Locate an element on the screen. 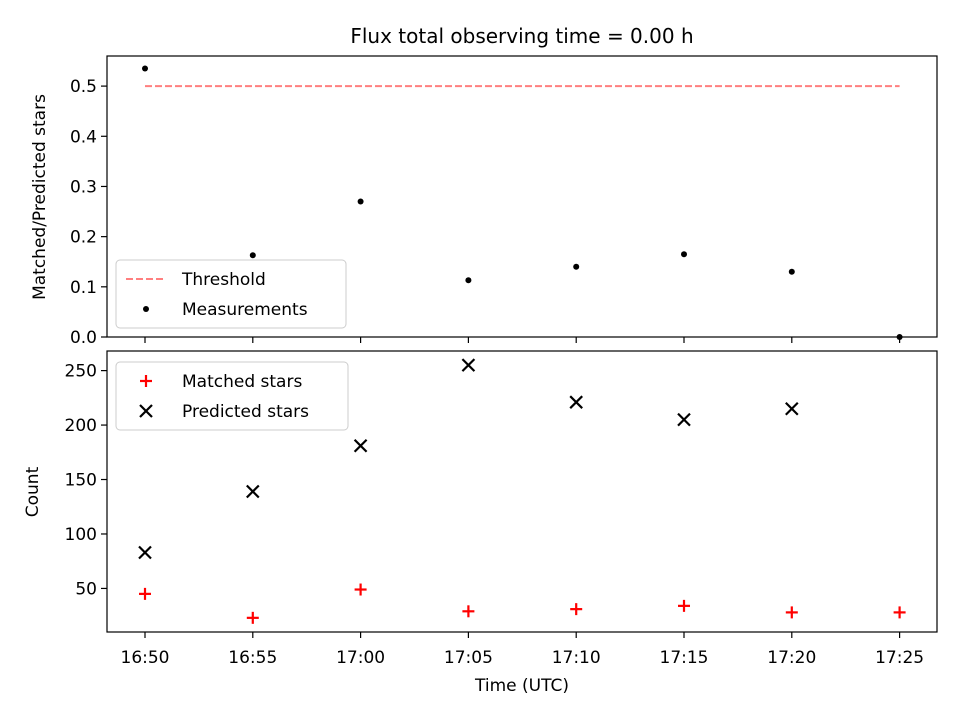  legend-measurements-label: Measurements is located at coordinates (245, 310).